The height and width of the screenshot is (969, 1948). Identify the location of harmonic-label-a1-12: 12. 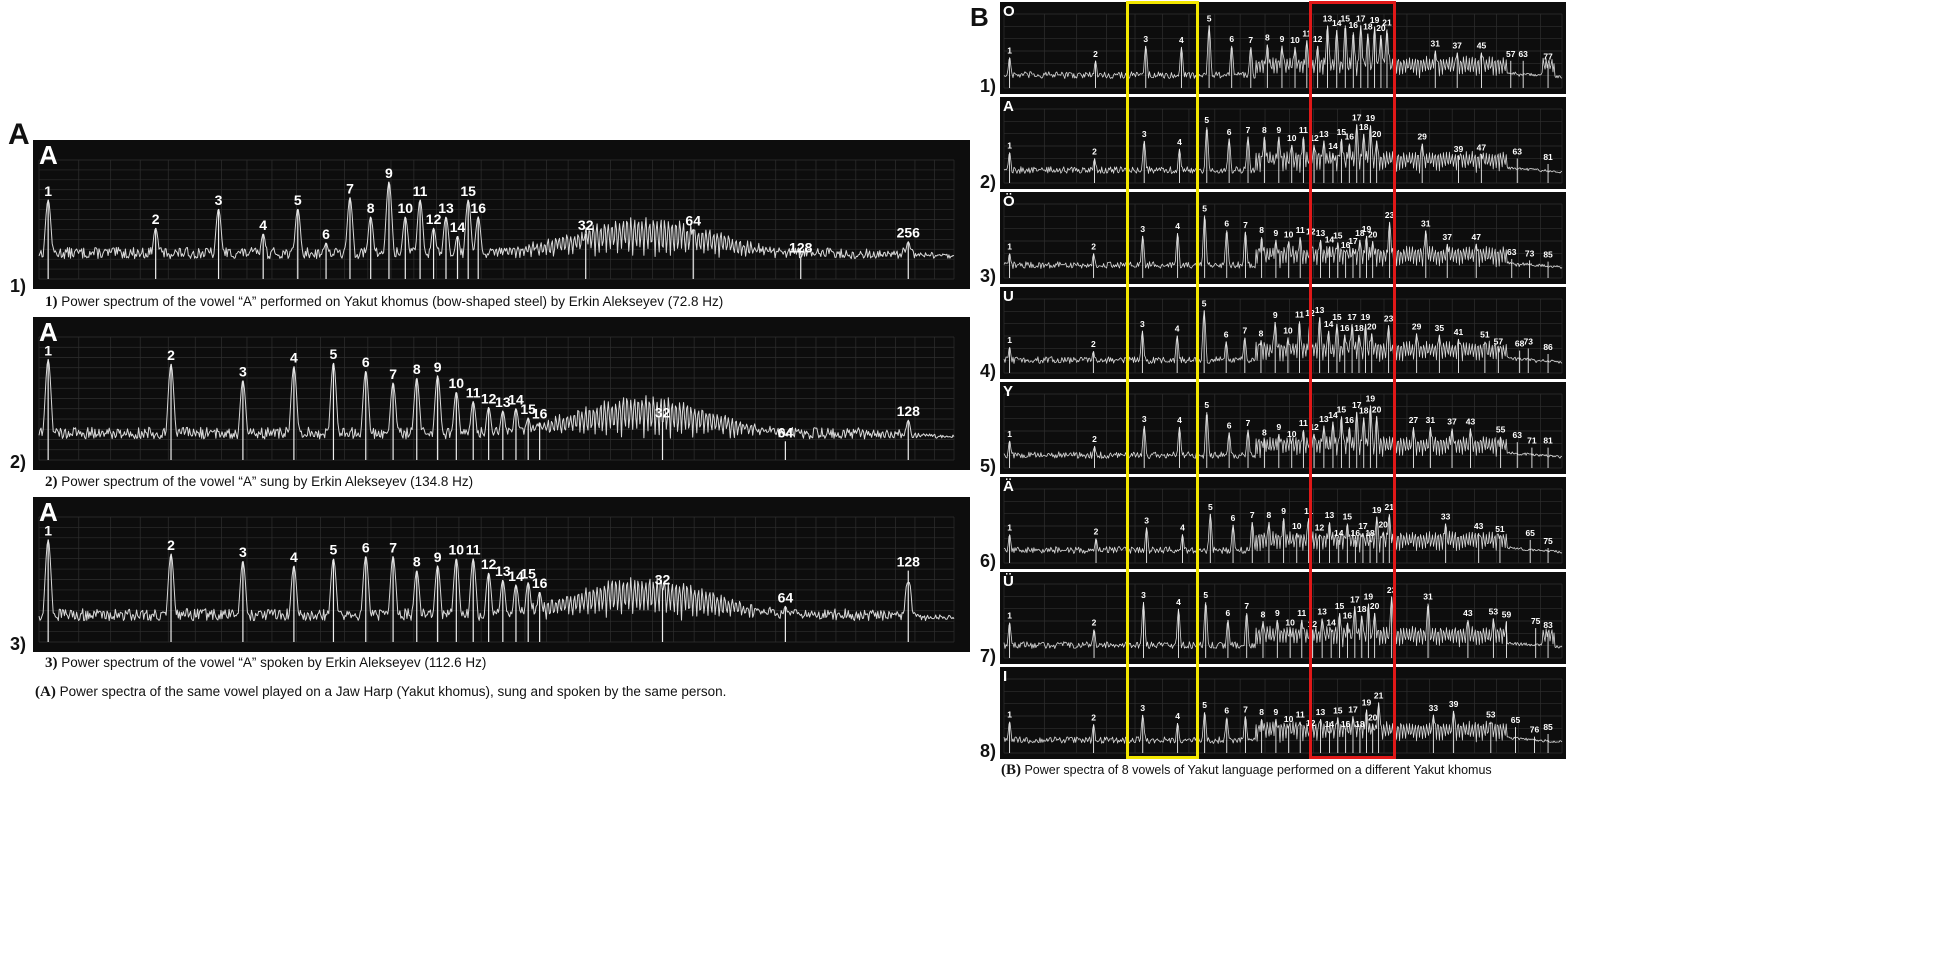
(434, 219).